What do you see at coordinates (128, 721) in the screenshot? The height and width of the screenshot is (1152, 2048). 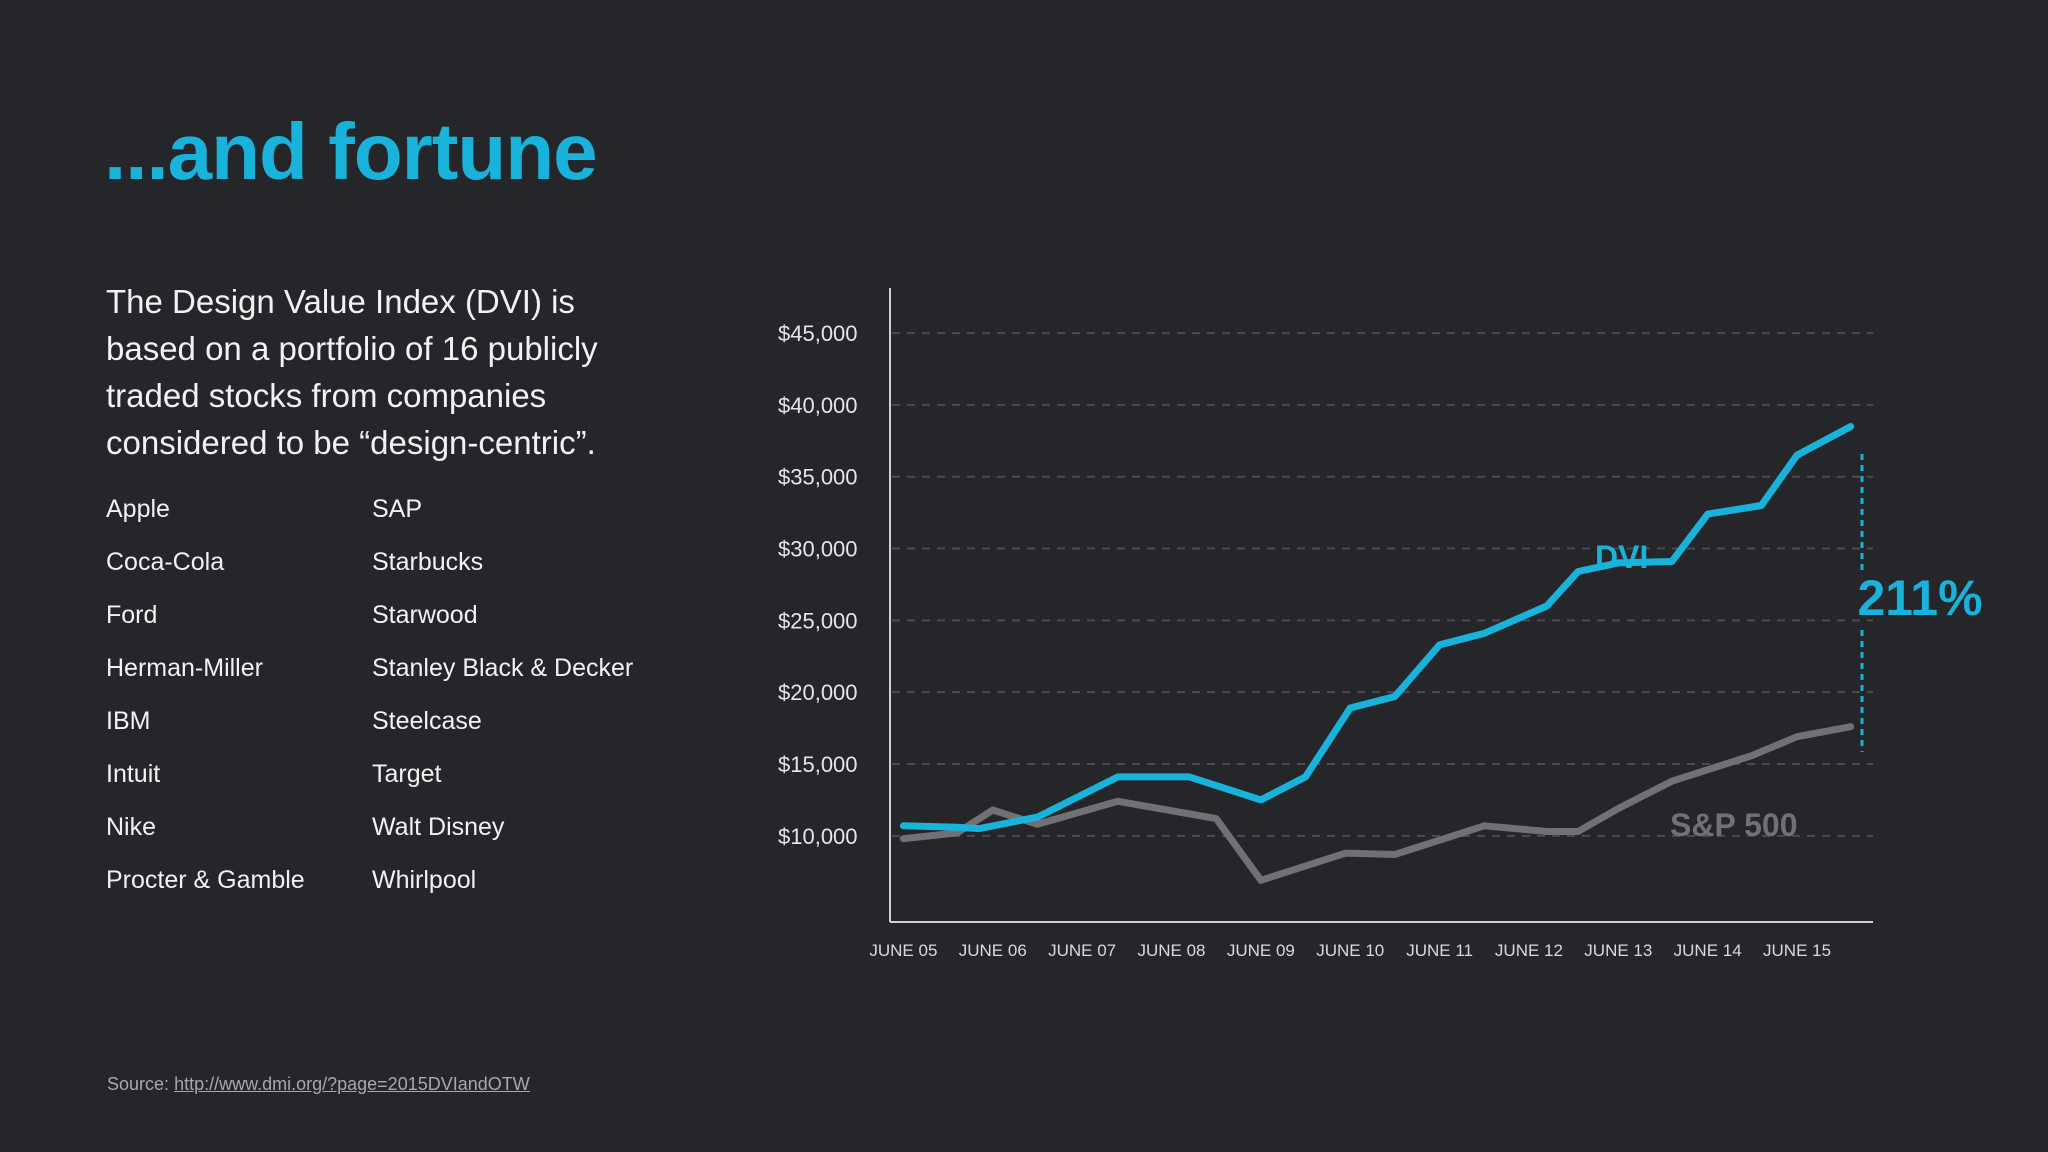 I see `company-item-left: IBM` at bounding box center [128, 721].